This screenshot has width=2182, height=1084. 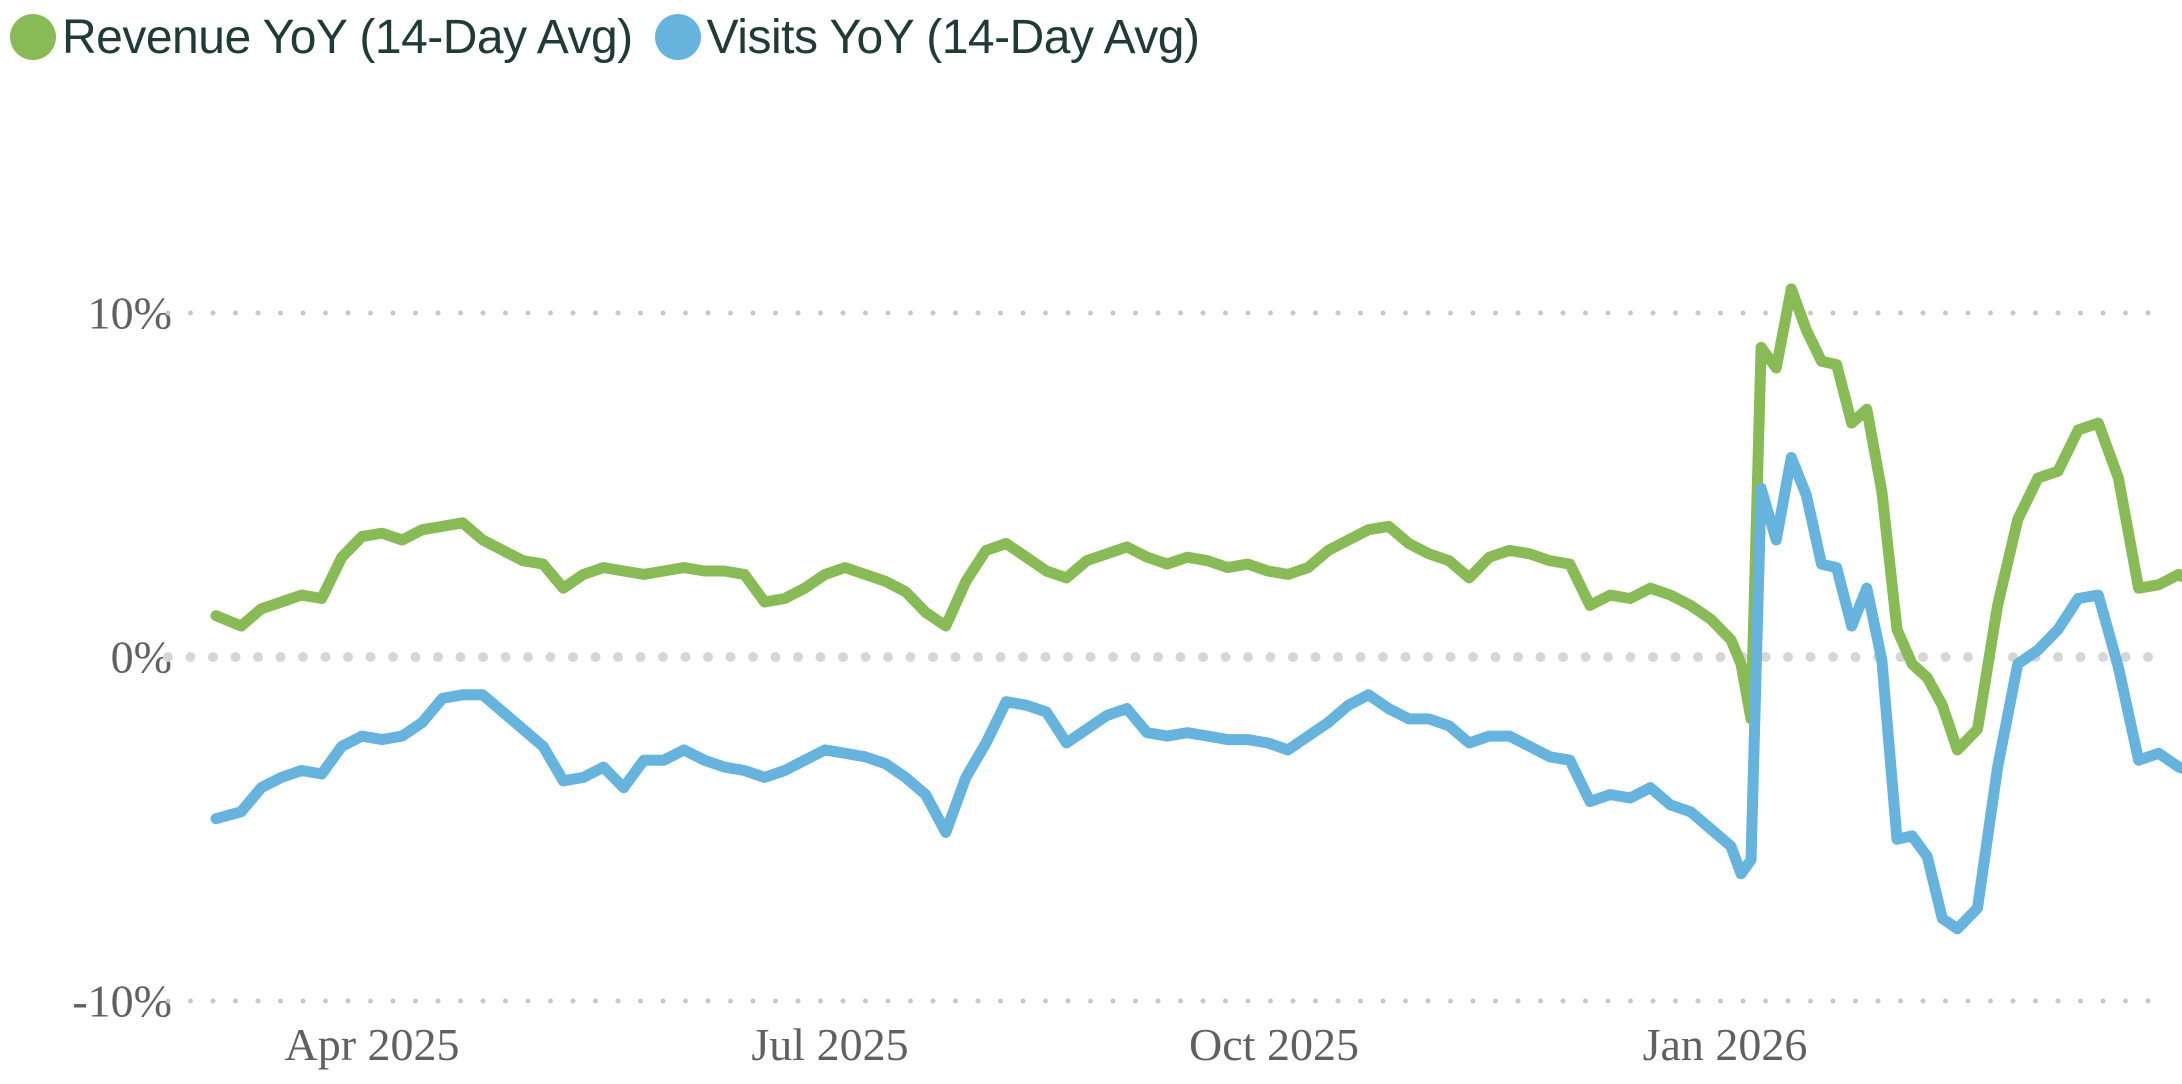 What do you see at coordinates (1725, 1044) in the screenshot?
I see `x-tick-label-jan-2026: Jan 2026` at bounding box center [1725, 1044].